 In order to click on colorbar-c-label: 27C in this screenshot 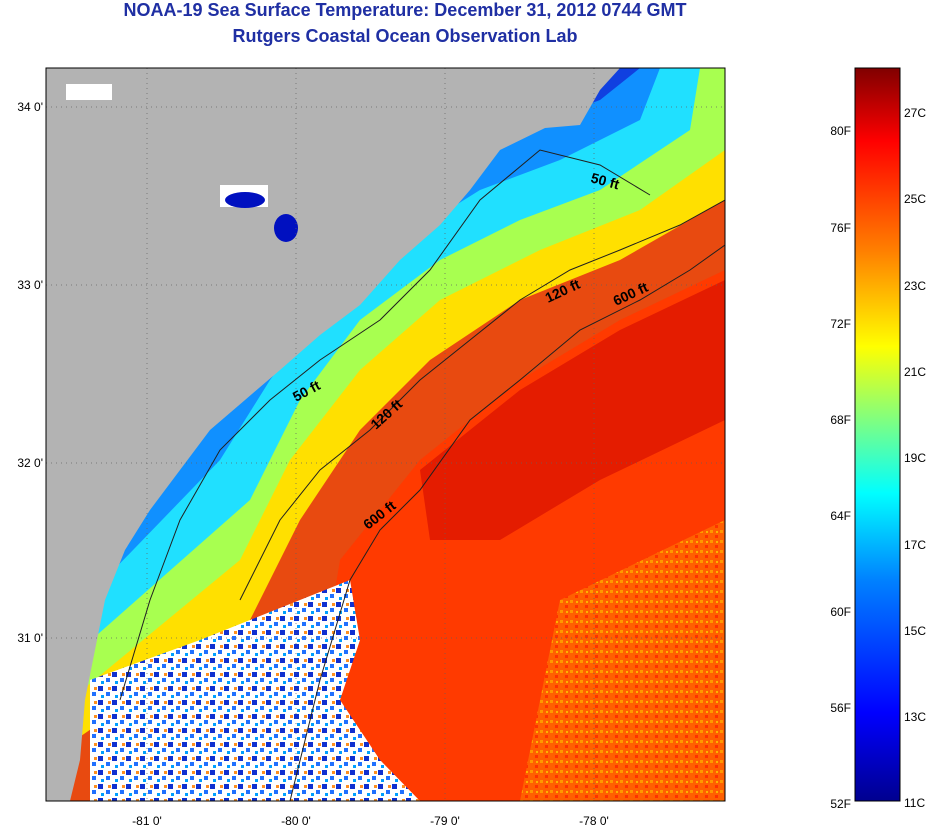, I will do `click(915, 113)`.